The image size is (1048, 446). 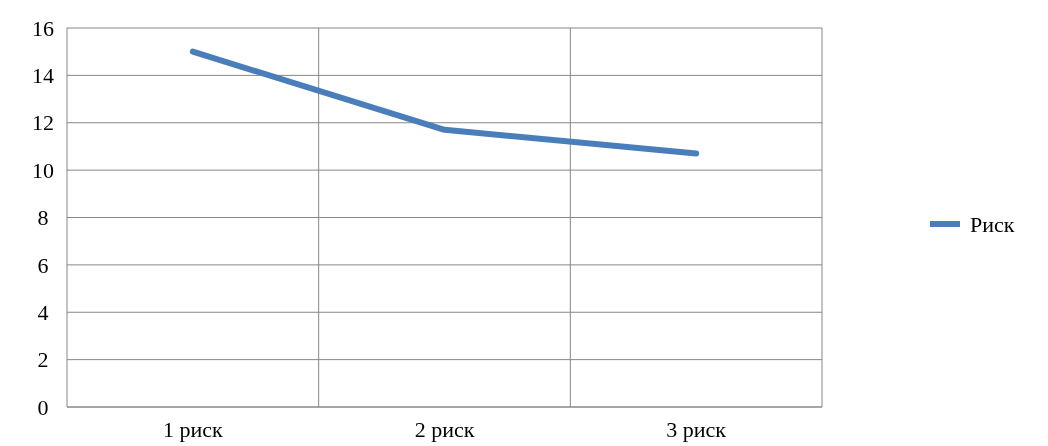 I want to click on y-tick-label: 10, so click(x=43, y=170).